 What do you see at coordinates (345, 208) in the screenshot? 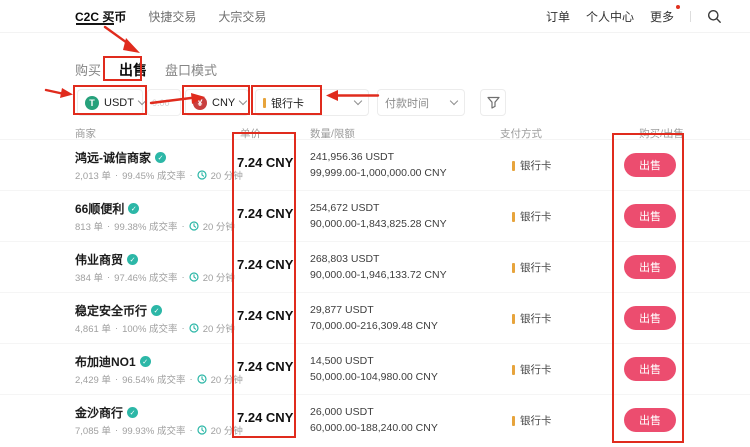
I see `available-amount: 254,672 USDT` at bounding box center [345, 208].